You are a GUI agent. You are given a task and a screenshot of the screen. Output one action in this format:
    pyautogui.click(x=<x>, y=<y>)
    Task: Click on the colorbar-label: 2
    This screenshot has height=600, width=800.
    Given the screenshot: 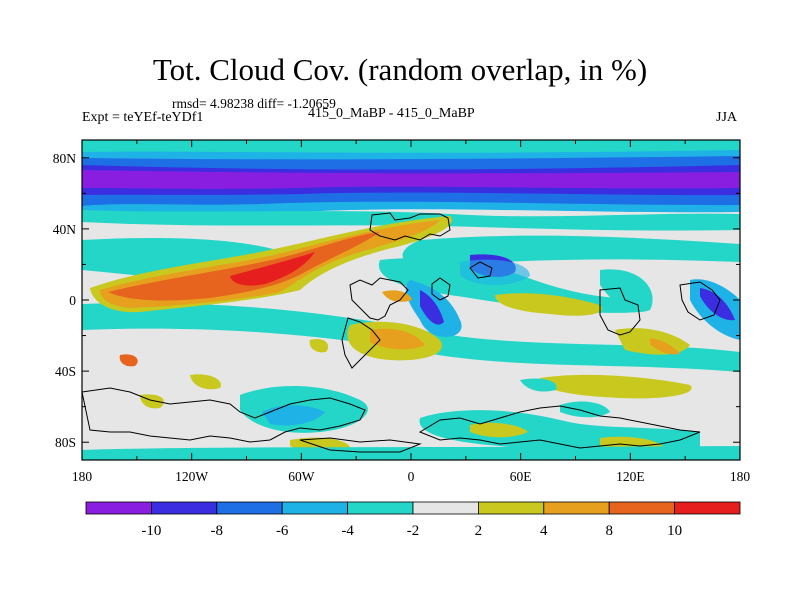 What is the action you would take?
    pyautogui.click(x=479, y=531)
    